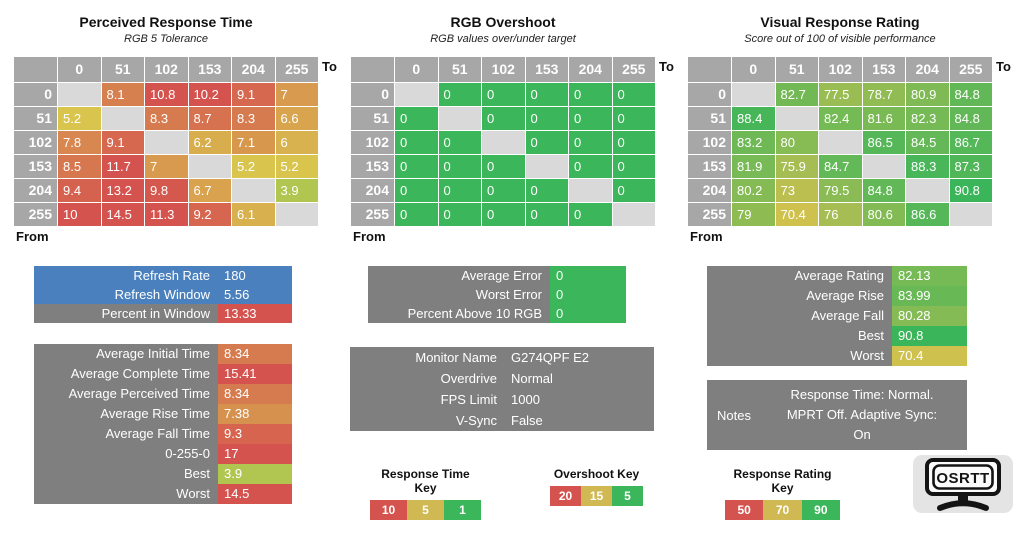  Describe the element at coordinates (927, 142) in the screenshot. I see `heatmap-cell: 84.5` at that location.